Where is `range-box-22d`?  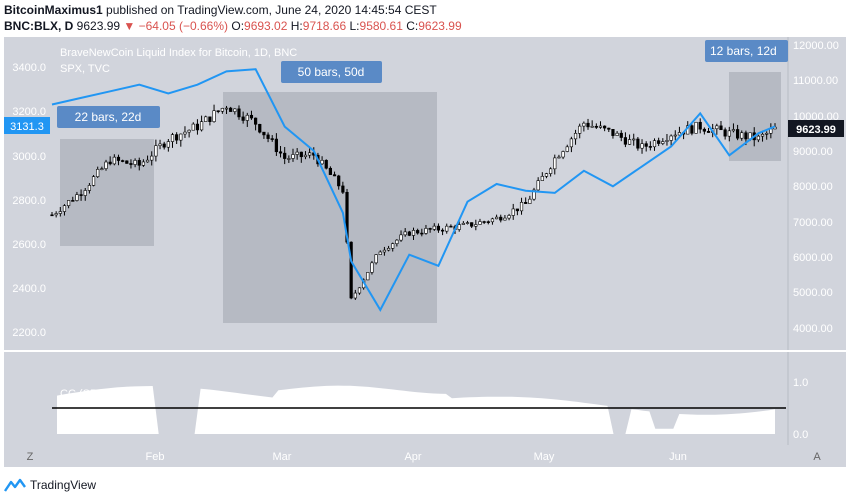 range-box-22d is located at coordinates (107, 192).